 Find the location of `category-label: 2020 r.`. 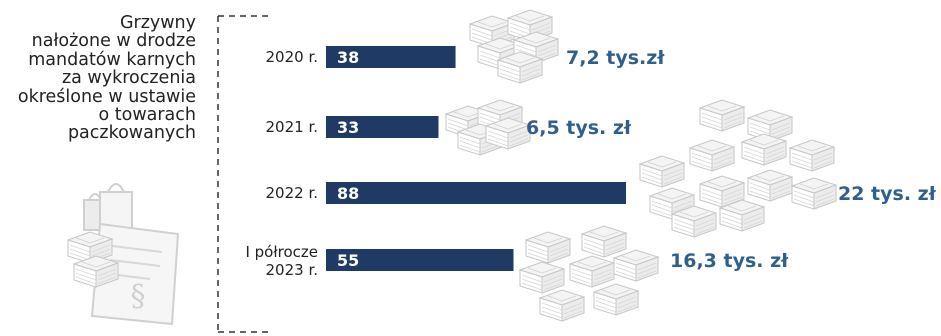

category-label: 2020 r. is located at coordinates (292, 57).